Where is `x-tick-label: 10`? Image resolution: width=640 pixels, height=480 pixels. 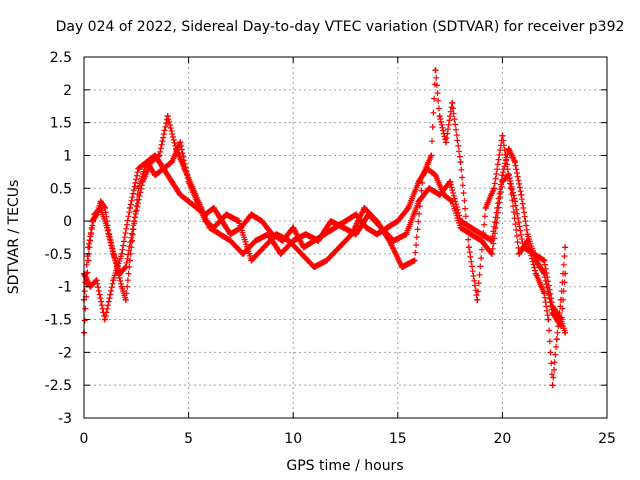
x-tick-label: 10 is located at coordinates (293, 439).